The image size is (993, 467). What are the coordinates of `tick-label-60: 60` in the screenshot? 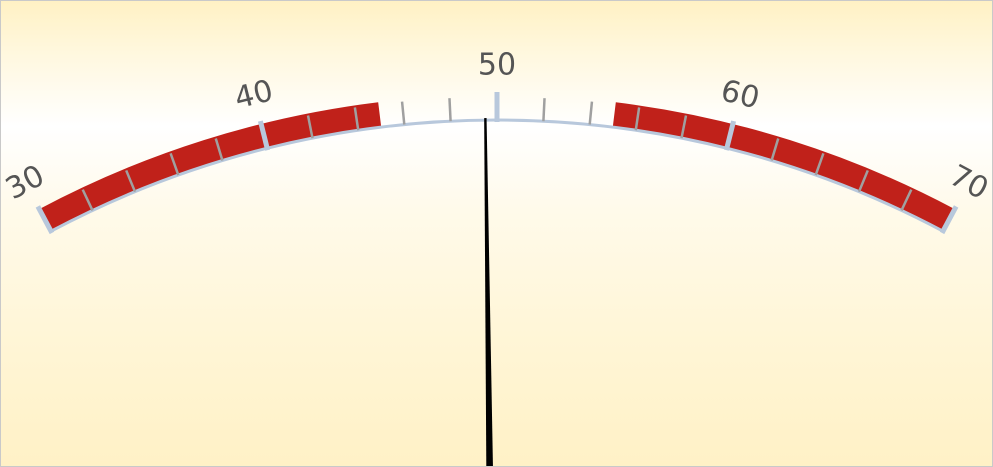 It's located at (740, 94).